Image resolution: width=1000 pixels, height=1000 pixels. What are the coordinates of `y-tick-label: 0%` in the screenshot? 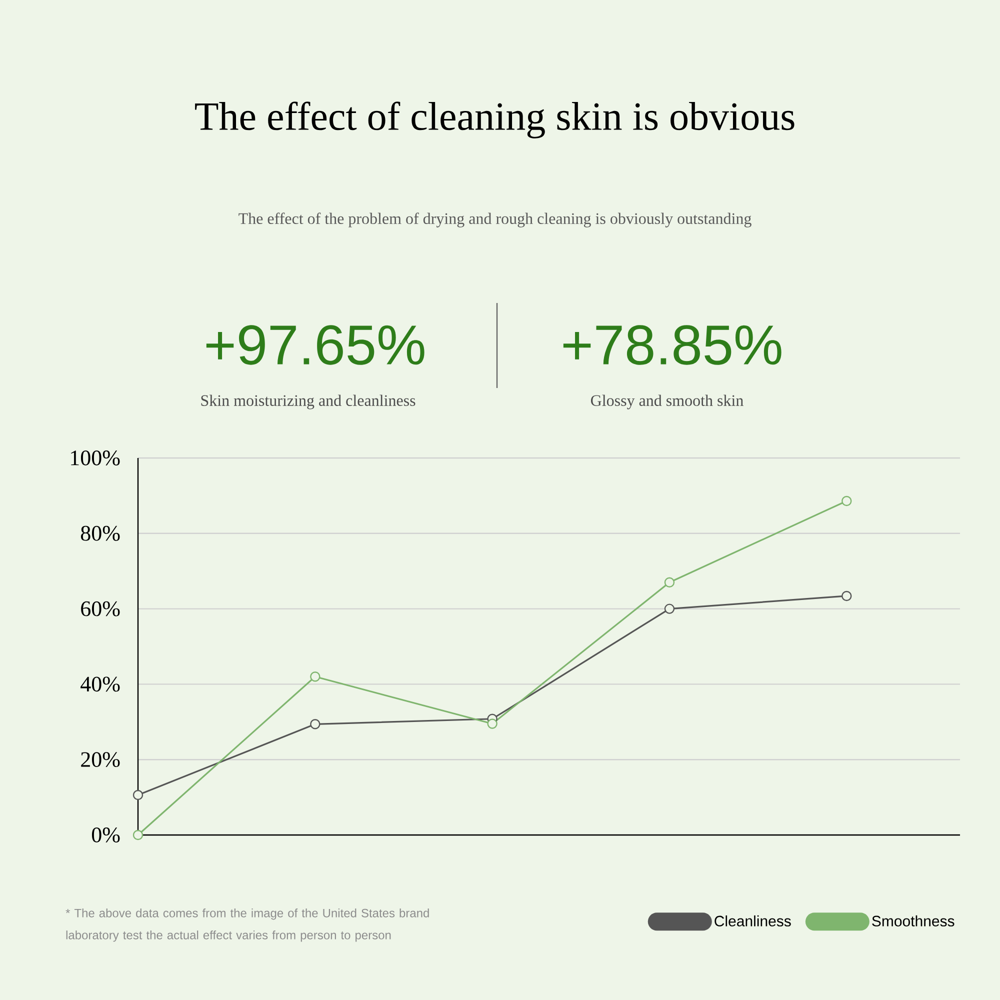 It's located at (106, 835).